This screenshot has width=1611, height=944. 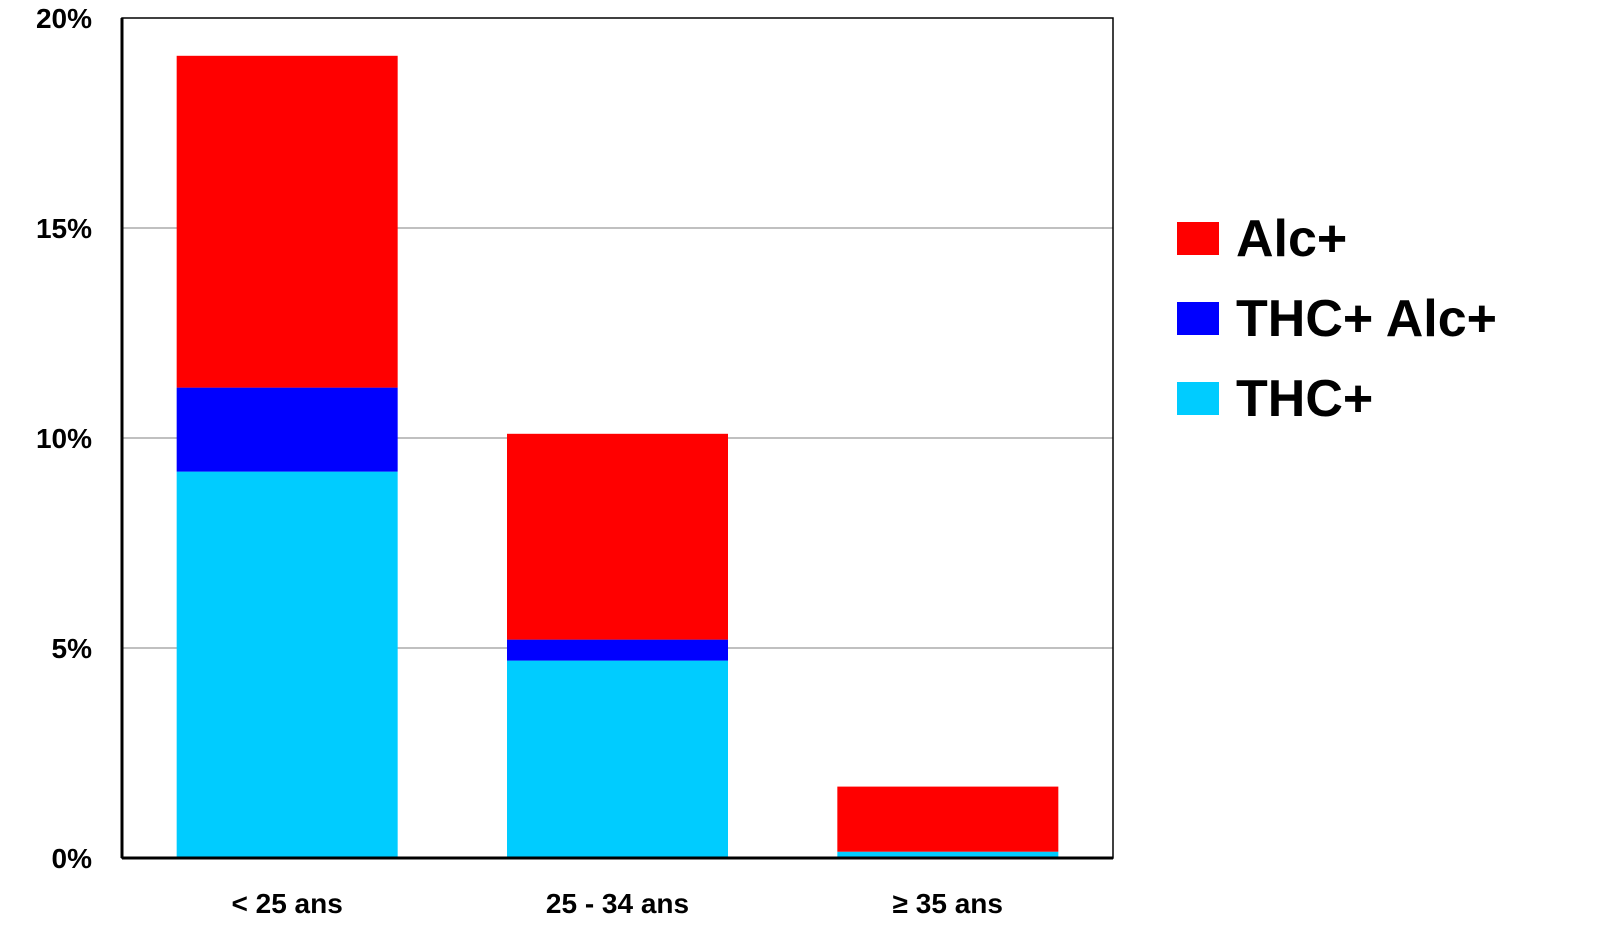 I want to click on y-tick-label: 5%, so click(x=72, y=648).